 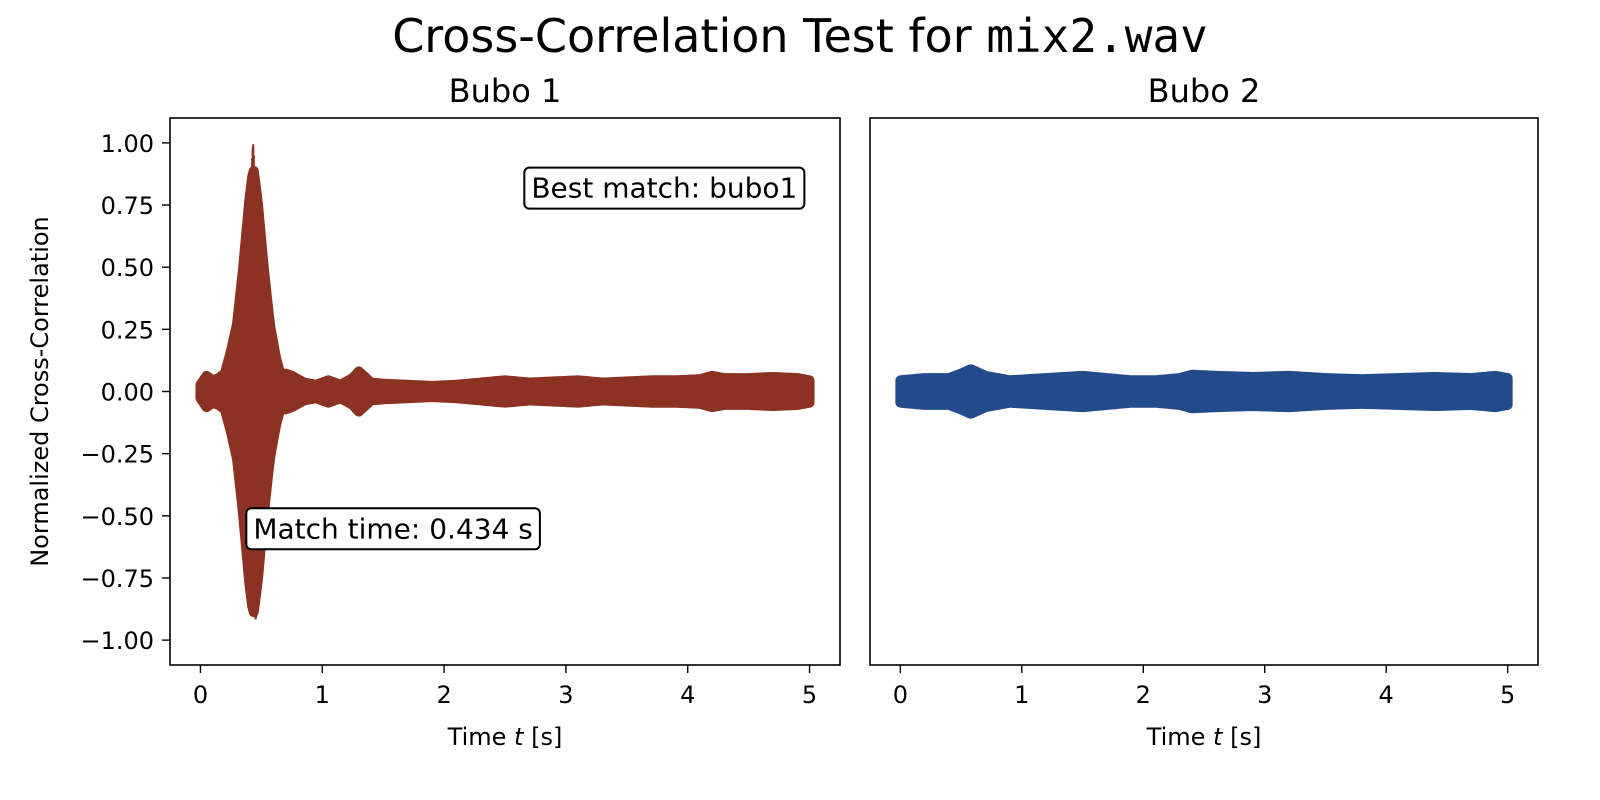 What do you see at coordinates (40, 391) in the screenshot?
I see `y-axis-label: Normalized Cross-Correlation` at bounding box center [40, 391].